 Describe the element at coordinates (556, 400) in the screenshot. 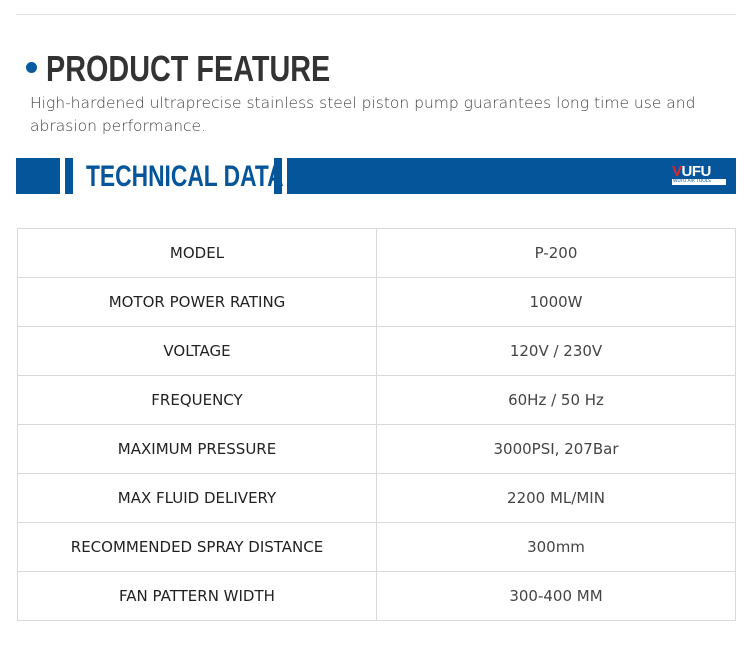

I see `spec-value: 60Hz / 50 Hz` at that location.